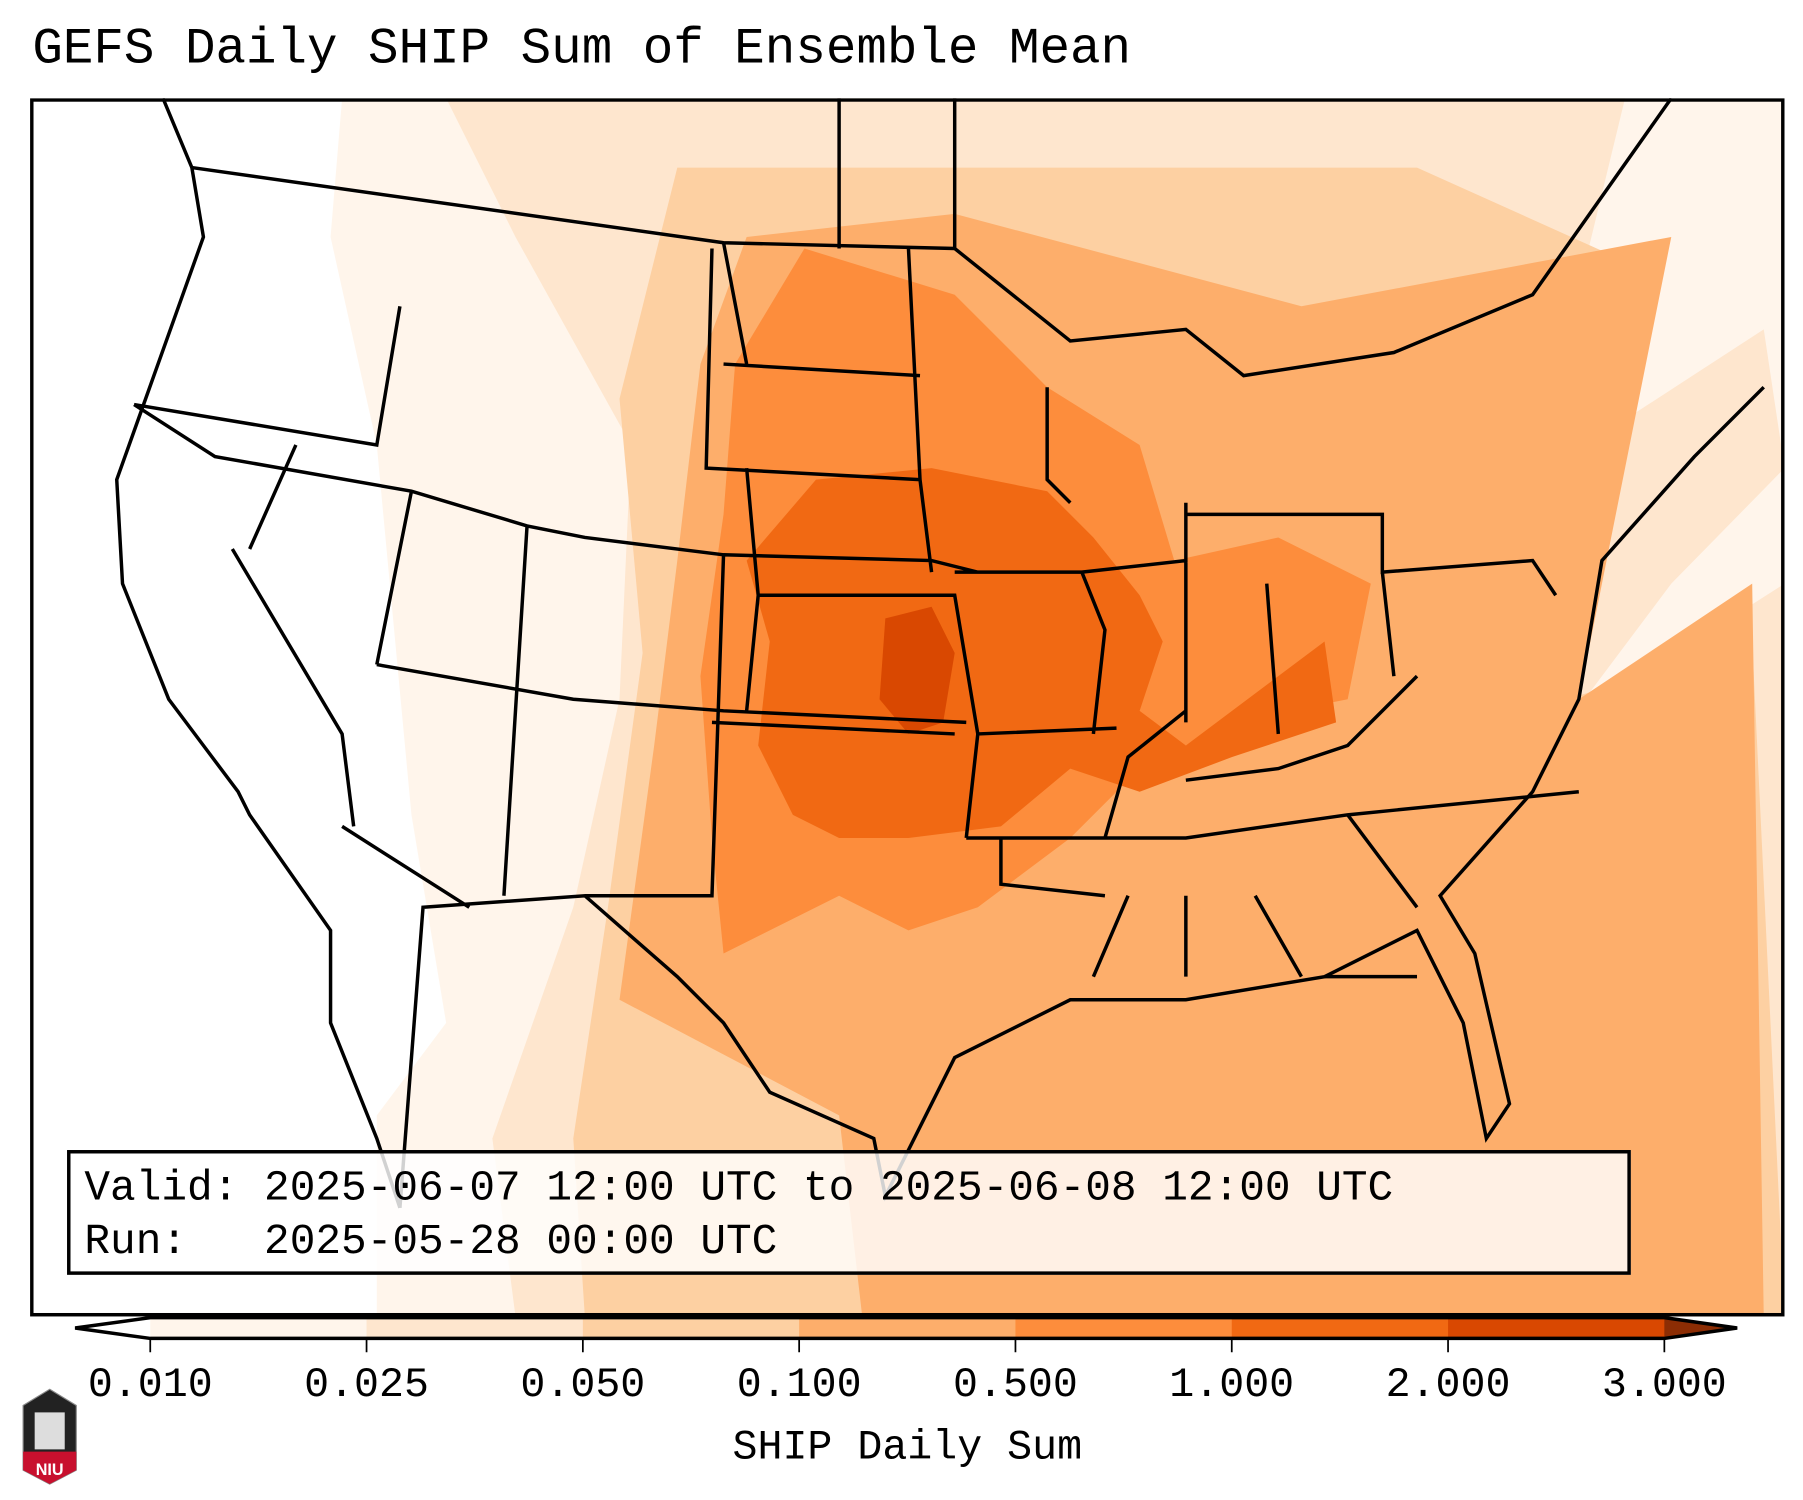 Image resolution: width=1803 pixels, height=1500 pixels. What do you see at coordinates (1015, 1385) in the screenshot?
I see `colorbar-tick-label: 0.500` at bounding box center [1015, 1385].